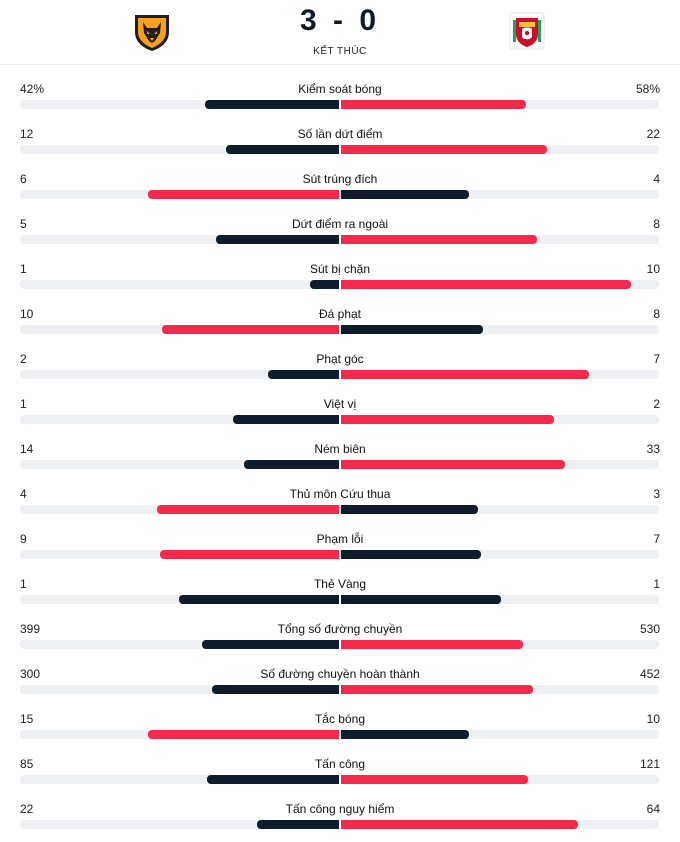  I want to click on stat-label: Kiểm soát bóng, so click(340, 89).